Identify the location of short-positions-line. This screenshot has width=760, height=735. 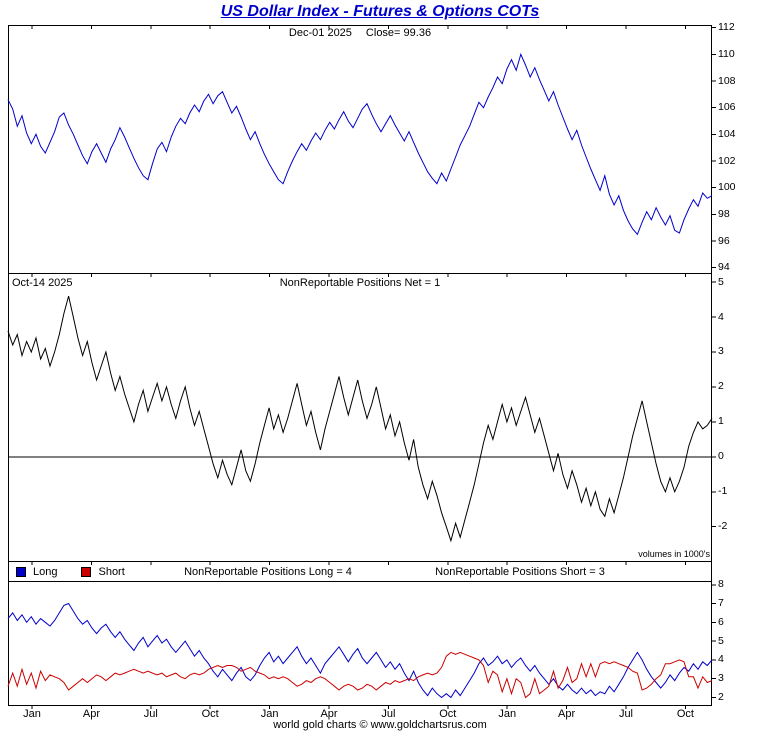
(360, 675).